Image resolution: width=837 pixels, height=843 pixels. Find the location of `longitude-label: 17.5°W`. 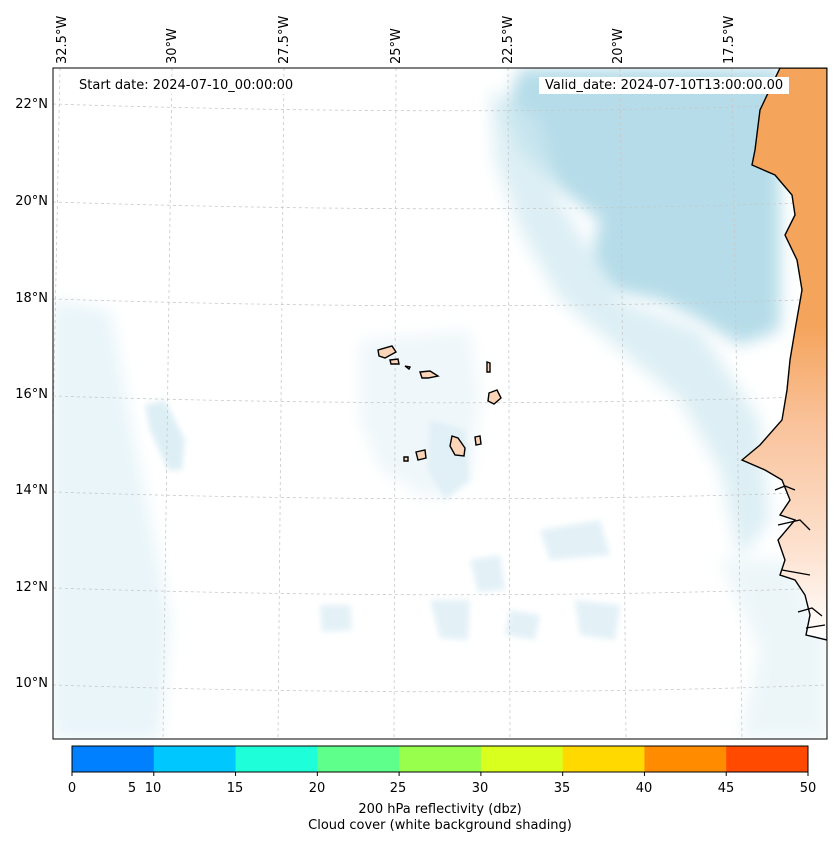

longitude-label: 17.5°W is located at coordinates (729, 39).